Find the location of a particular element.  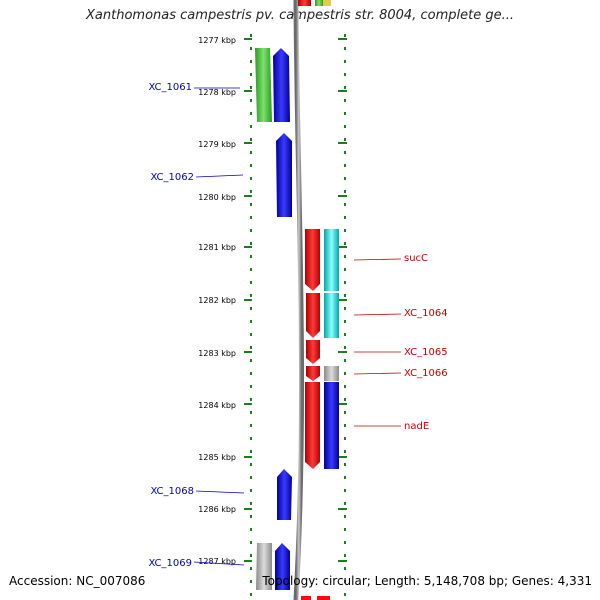

gene-label-xc-1064: XC_1064 is located at coordinates (426, 313).